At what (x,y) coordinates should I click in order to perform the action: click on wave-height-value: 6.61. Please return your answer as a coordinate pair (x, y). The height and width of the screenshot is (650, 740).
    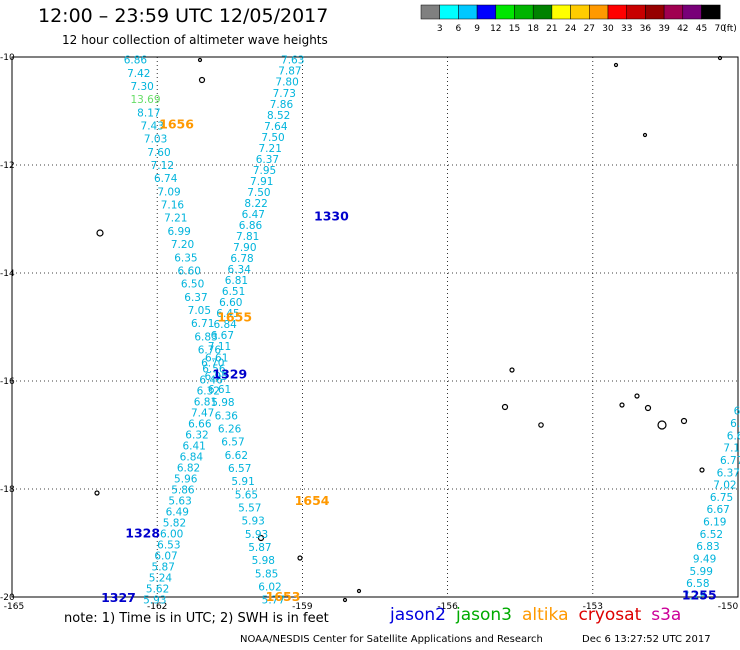
    Looking at the image, I should click on (219, 390).